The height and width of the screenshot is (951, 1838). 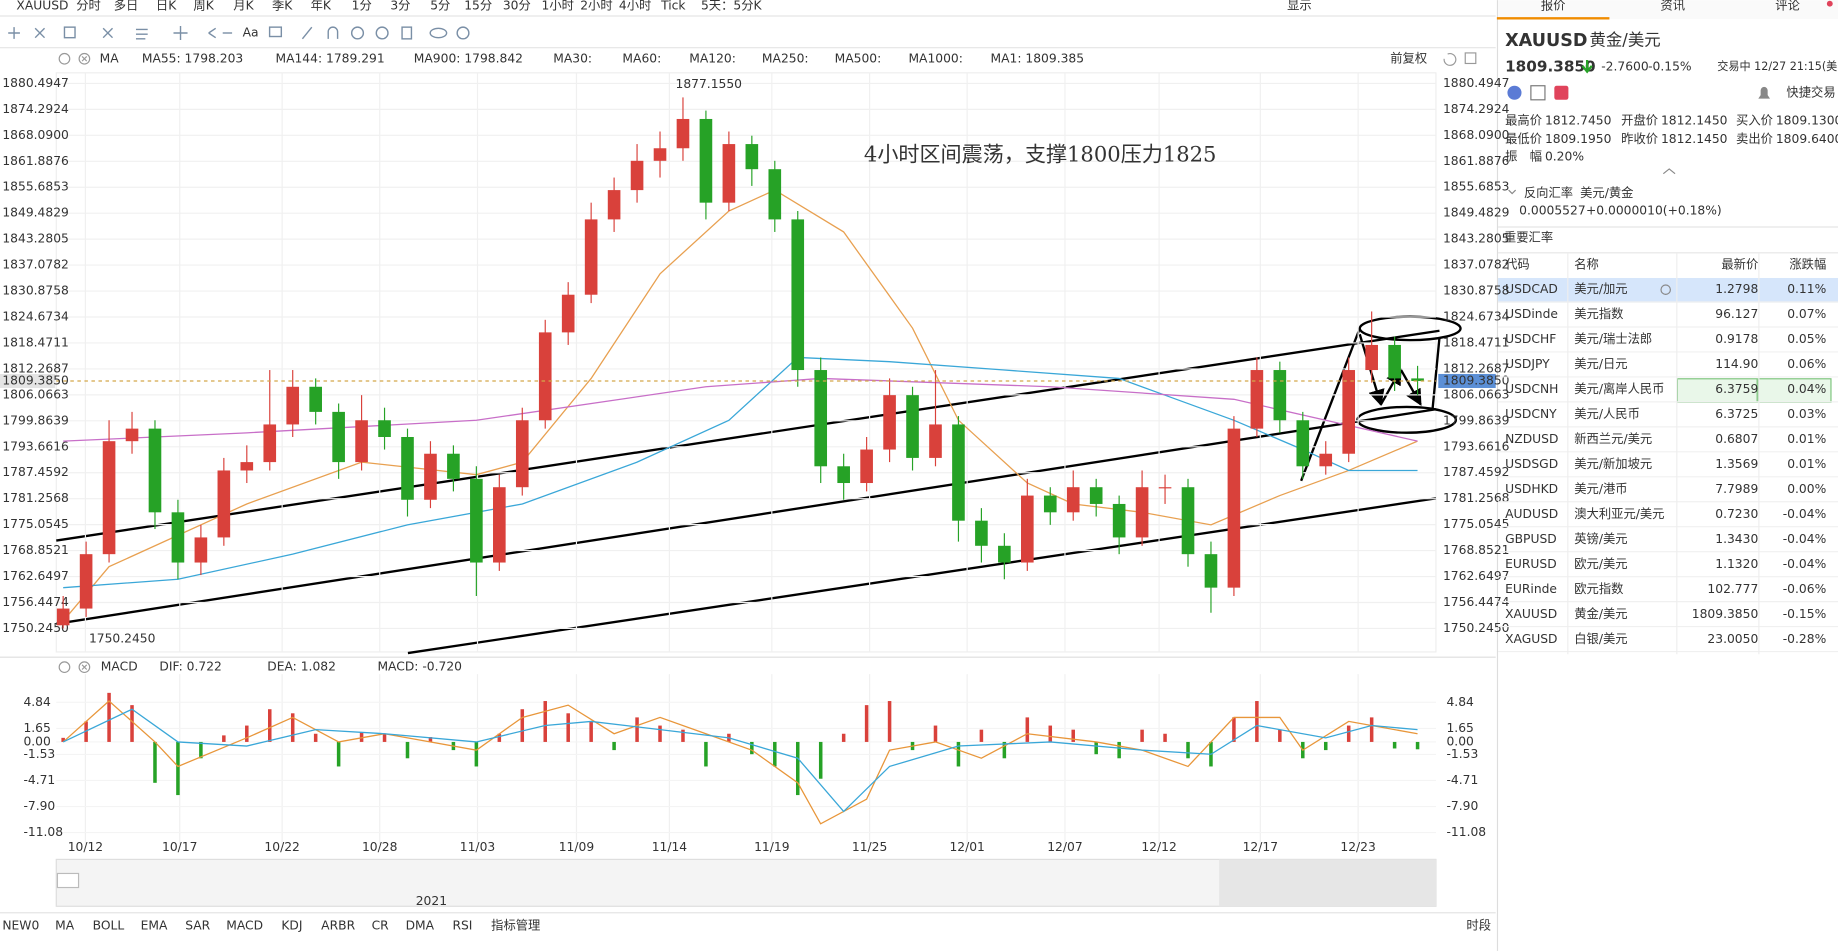 I want to click on x-tick-label: 10/28, so click(x=379, y=847).